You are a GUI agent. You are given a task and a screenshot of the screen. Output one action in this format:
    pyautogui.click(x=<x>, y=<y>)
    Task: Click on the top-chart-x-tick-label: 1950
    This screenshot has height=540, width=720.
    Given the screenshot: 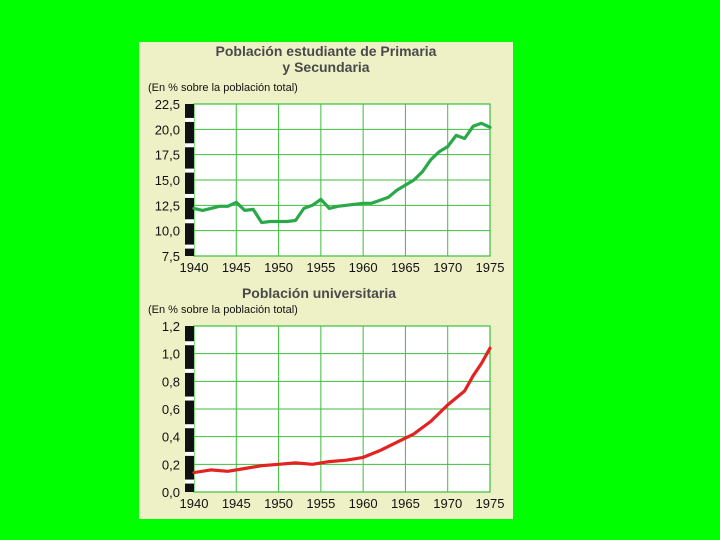 What is the action you would take?
    pyautogui.click(x=278, y=267)
    